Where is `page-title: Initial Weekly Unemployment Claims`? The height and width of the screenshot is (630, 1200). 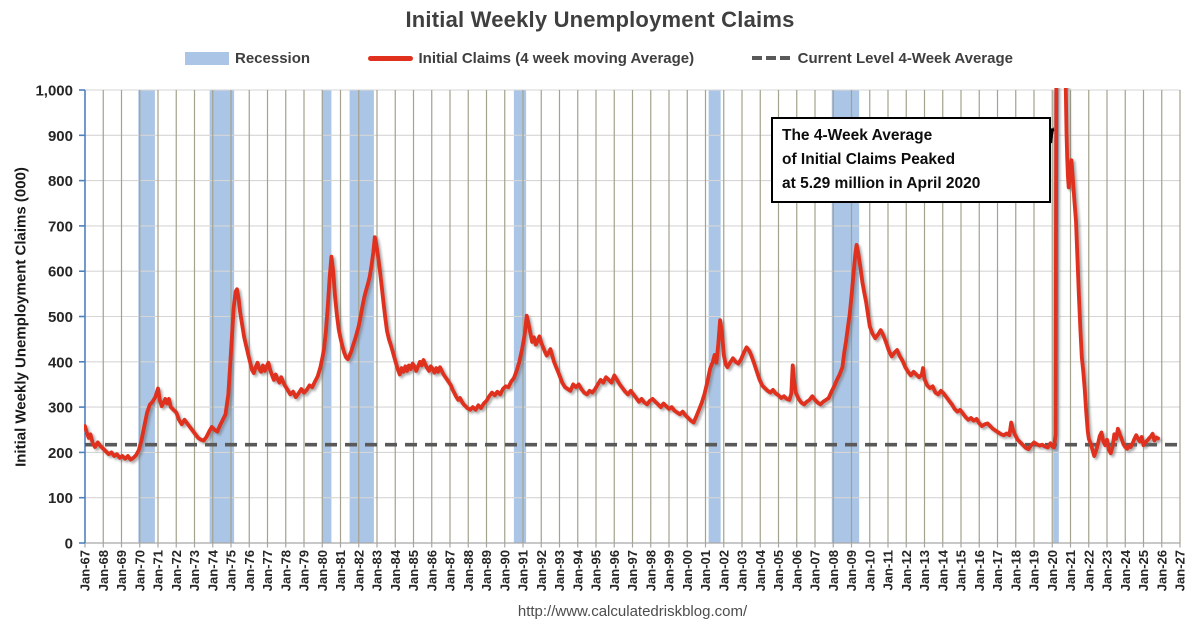 page-title: Initial Weekly Unemployment Claims is located at coordinates (600, 19).